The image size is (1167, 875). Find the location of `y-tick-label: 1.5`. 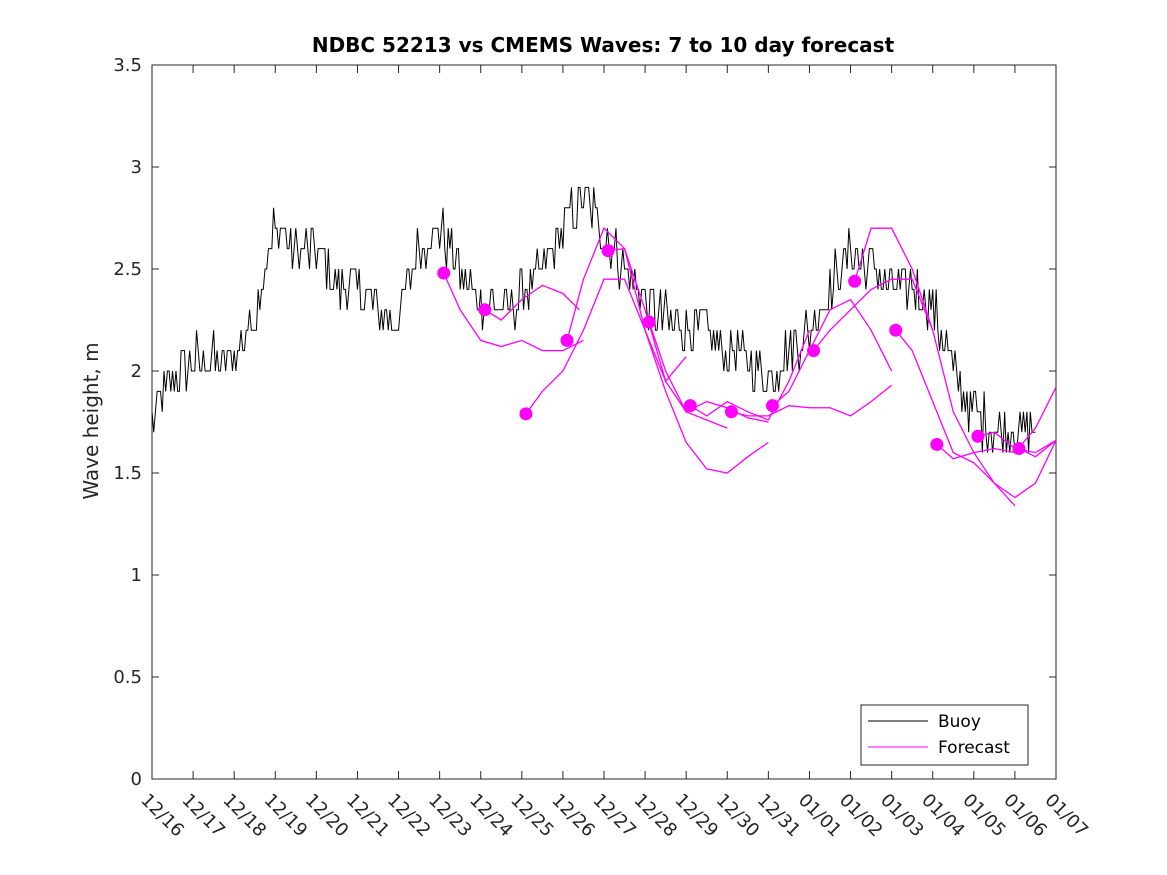

y-tick-label: 1.5 is located at coordinates (127, 473).